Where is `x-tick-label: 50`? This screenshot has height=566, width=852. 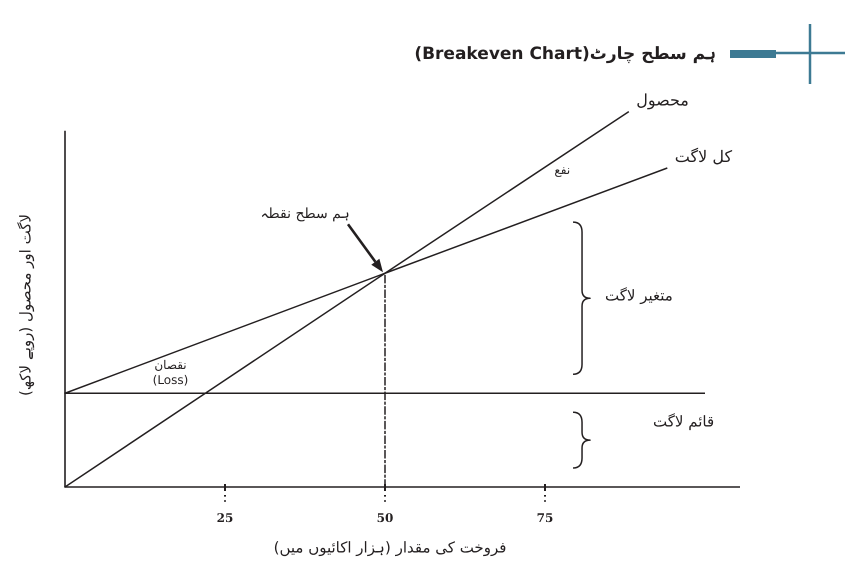
x-tick-label: 50 is located at coordinates (385, 518).